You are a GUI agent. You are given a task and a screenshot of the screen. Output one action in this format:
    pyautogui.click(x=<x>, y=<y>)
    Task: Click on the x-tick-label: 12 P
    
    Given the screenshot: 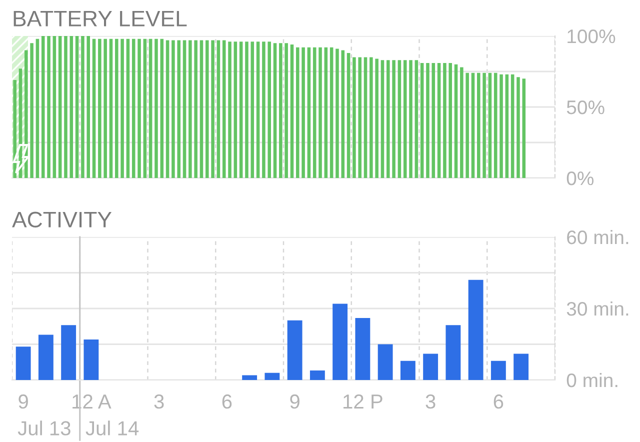 What is the action you would take?
    pyautogui.click(x=363, y=401)
    